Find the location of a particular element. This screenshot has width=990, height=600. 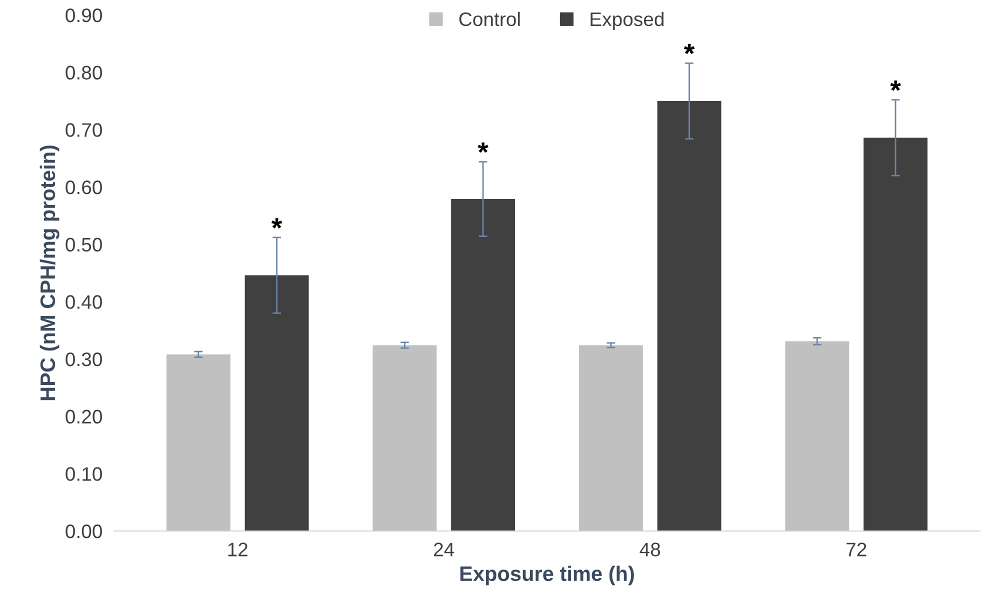

legend-label: Control is located at coordinates (489, 19).